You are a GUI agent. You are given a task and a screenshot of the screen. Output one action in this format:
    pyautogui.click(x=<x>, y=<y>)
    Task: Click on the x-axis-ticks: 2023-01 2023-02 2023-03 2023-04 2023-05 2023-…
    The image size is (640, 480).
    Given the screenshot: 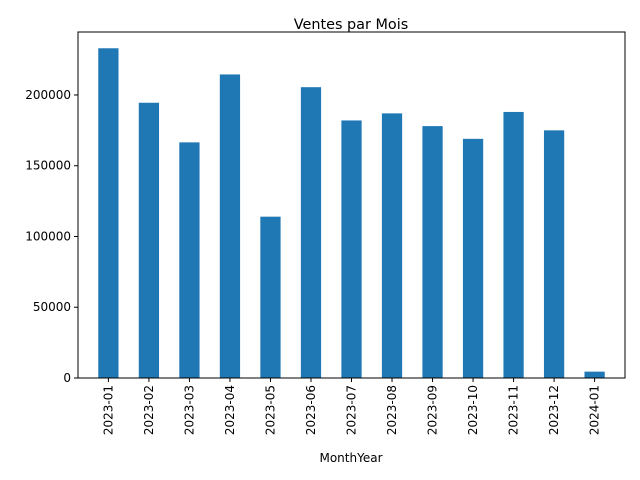 What is the action you would take?
    pyautogui.click(x=351, y=406)
    